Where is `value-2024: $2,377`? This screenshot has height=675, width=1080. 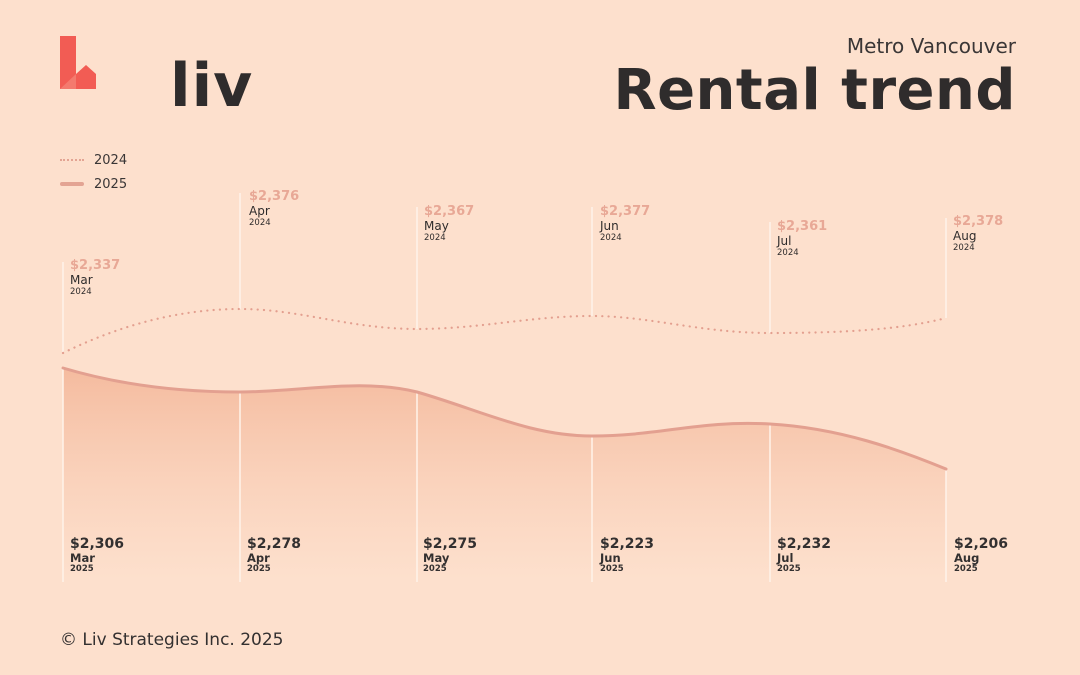 value-2024: $2,377 is located at coordinates (625, 211).